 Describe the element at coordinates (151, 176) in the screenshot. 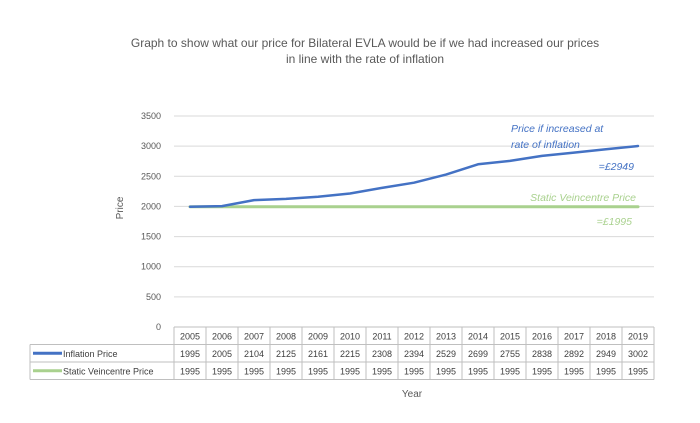

I see `y-tick-label: 2500` at that location.